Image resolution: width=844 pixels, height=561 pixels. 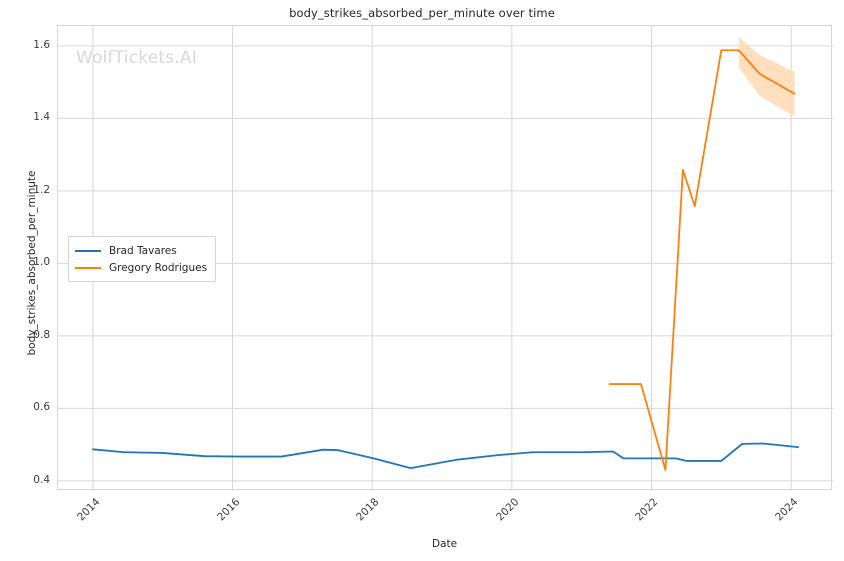 I want to click on x-axis-label: Date, so click(x=444, y=544).